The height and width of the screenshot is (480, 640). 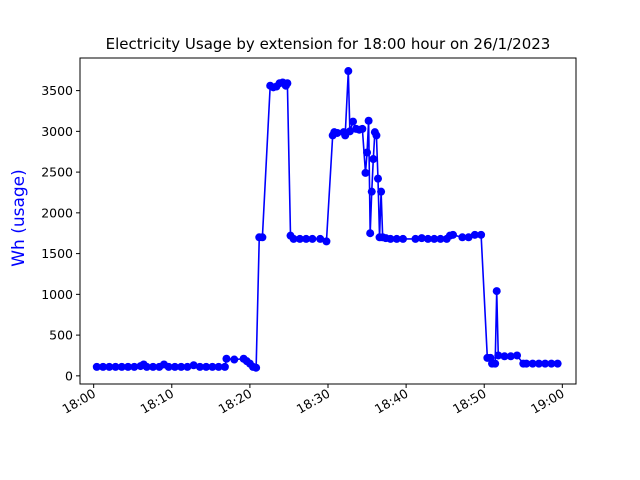 What do you see at coordinates (469, 401) in the screenshot?
I see `x-tick-label: 18:50` at bounding box center [469, 401].